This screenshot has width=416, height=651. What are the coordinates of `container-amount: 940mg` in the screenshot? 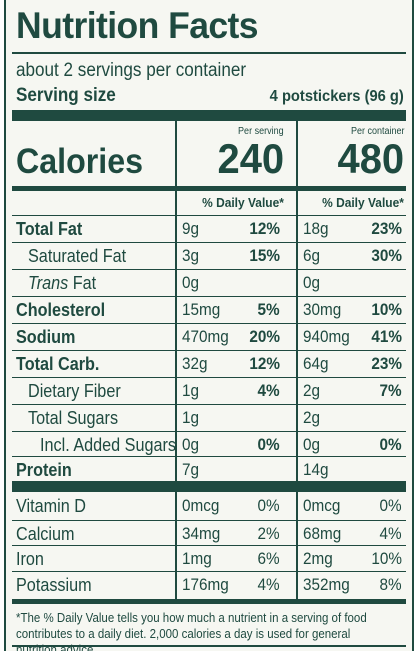 It's located at (326, 336).